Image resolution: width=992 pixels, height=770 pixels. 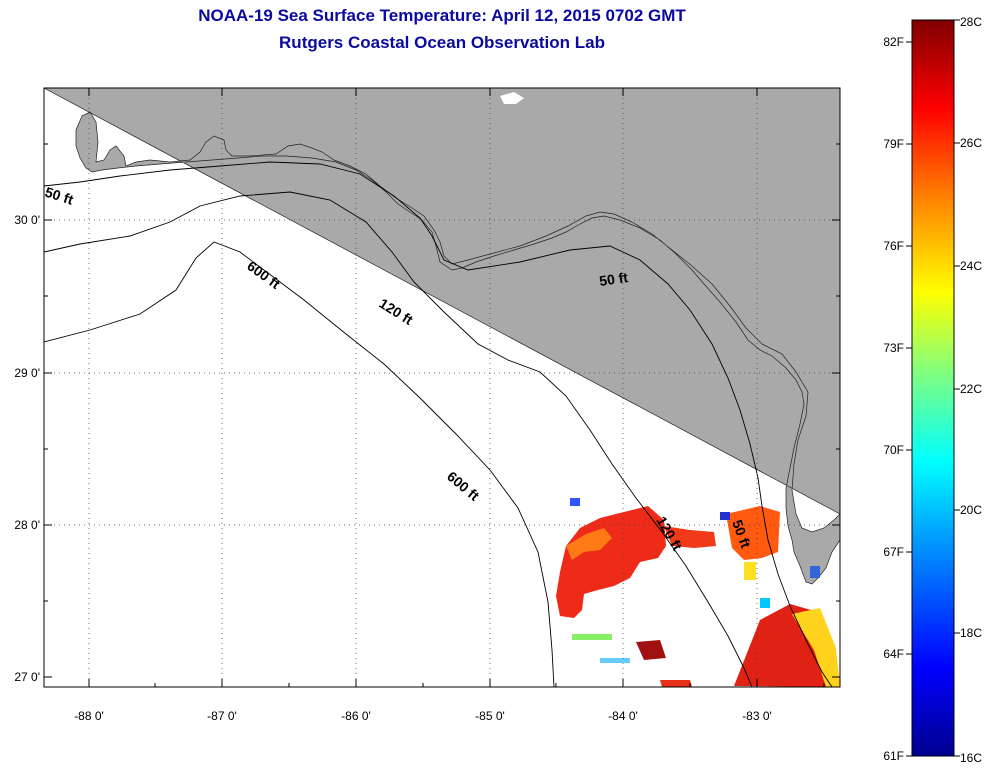 I want to click on contour-label-50ft-east: 50 ft, so click(x=613, y=279).